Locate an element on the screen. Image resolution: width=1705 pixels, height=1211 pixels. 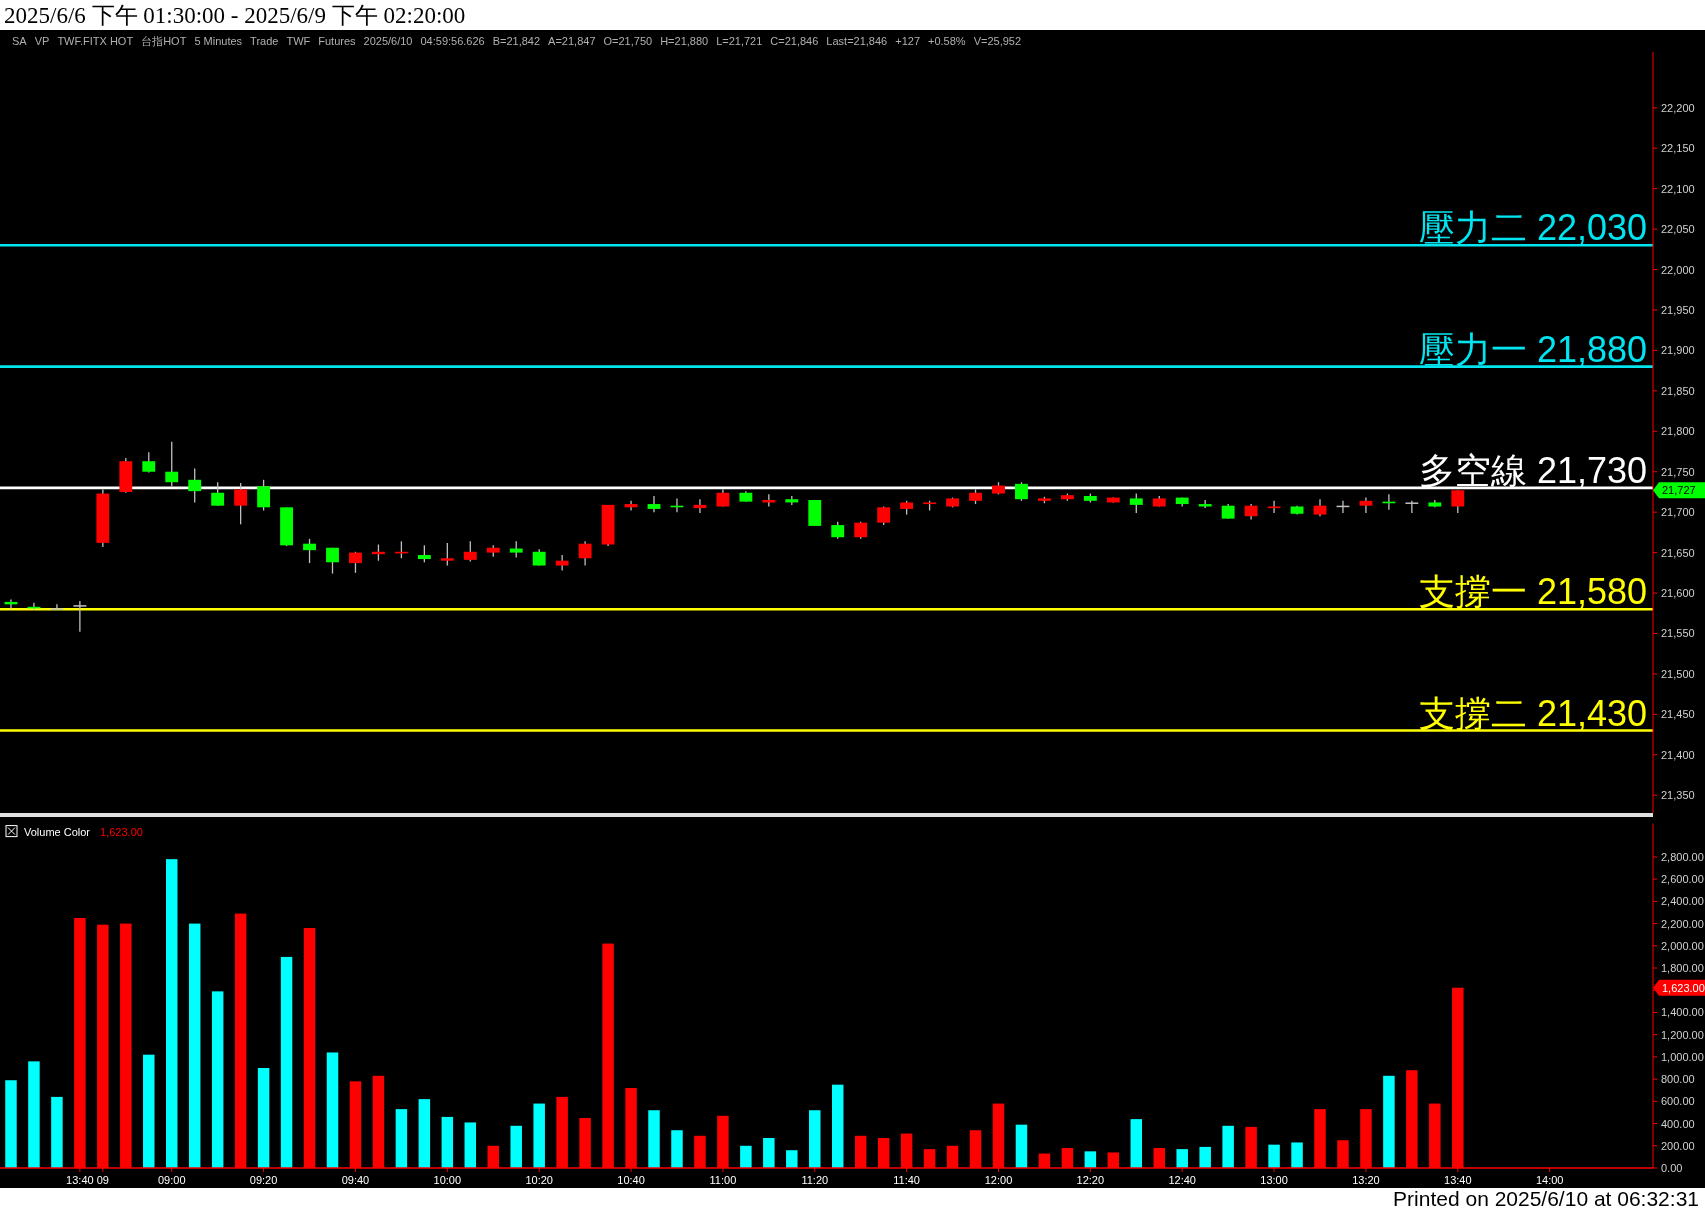
text: 5 Minutes is located at coordinates (218, 41).